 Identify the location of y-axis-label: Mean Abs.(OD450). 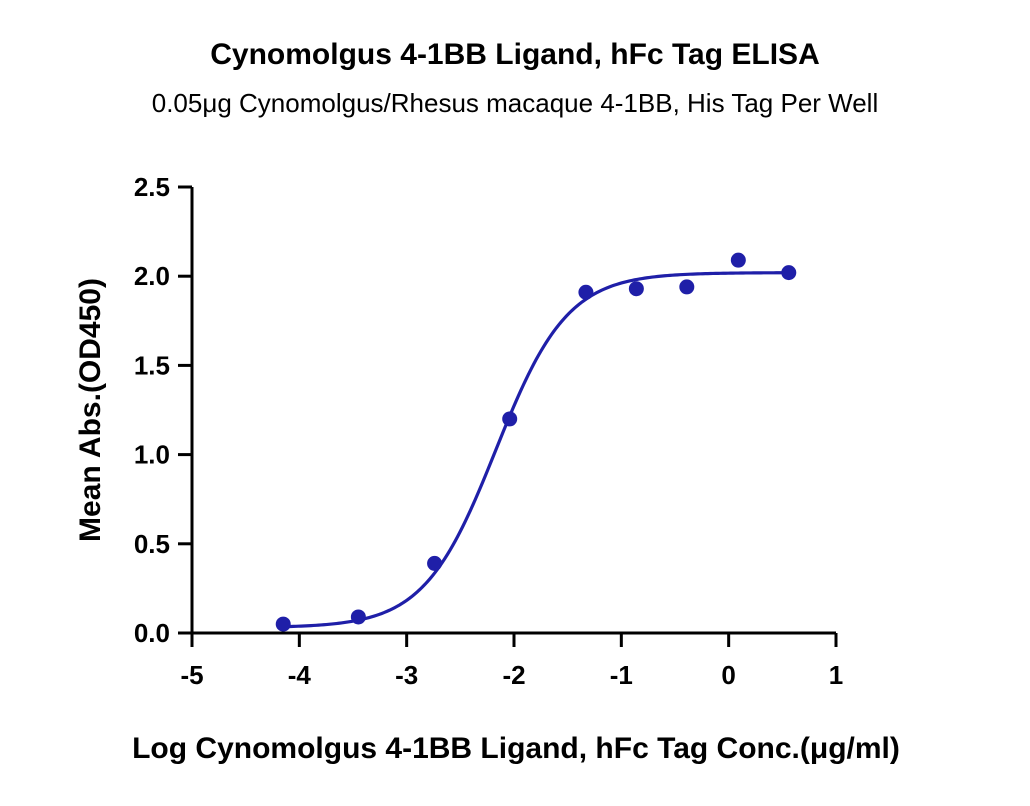
(90, 410).